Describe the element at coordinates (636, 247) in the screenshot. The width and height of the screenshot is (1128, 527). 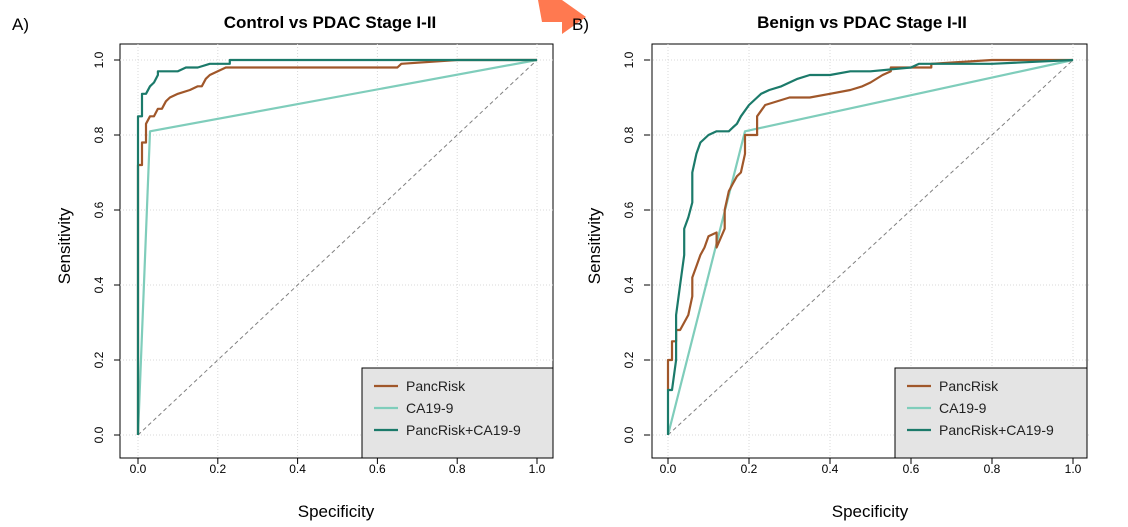
I see `y-axis-b: 0.0 0.2 0.4 0.6 0.8 1.0` at that location.